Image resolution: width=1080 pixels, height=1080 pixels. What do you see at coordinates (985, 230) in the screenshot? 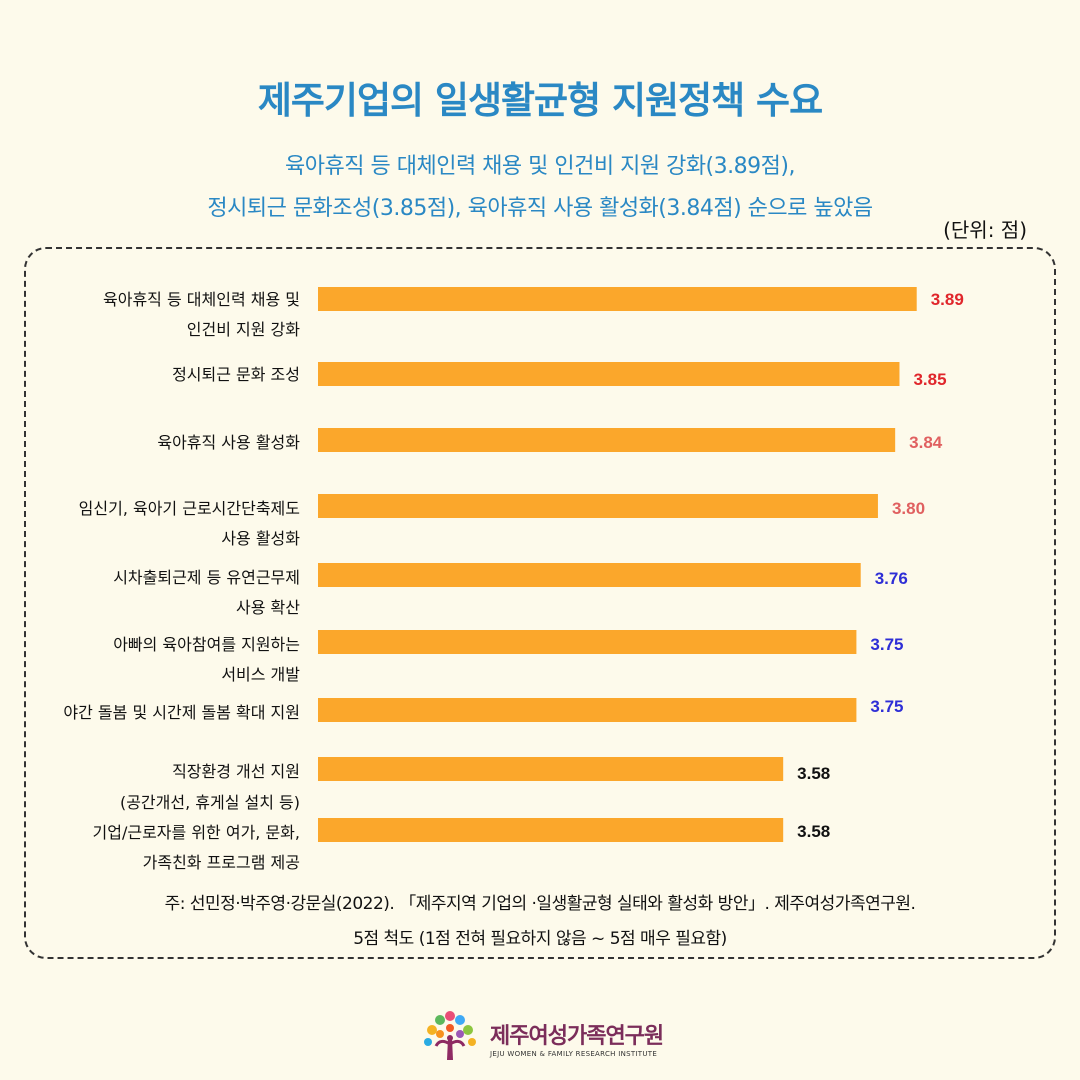
I see `unit-label: (단위: 점)` at bounding box center [985, 230].